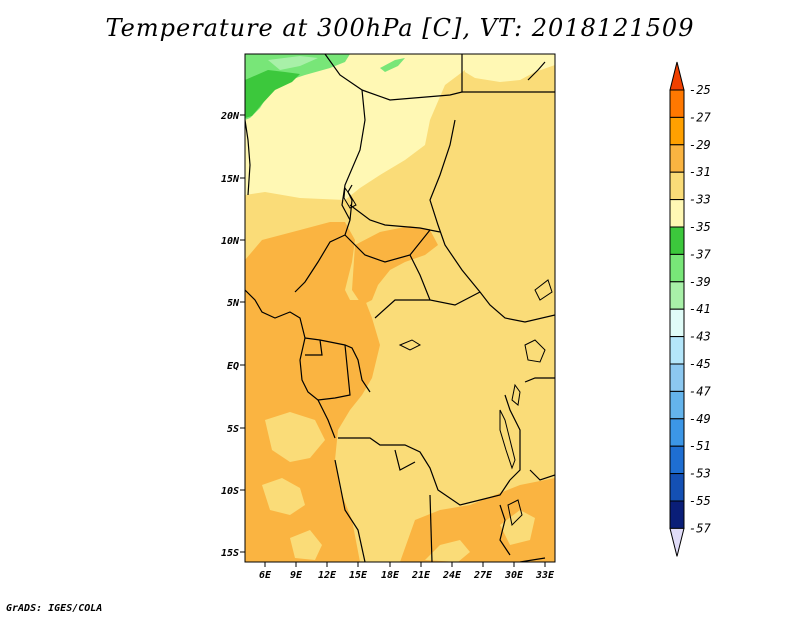  I want to click on colorbar-label: -51, so click(700, 446).